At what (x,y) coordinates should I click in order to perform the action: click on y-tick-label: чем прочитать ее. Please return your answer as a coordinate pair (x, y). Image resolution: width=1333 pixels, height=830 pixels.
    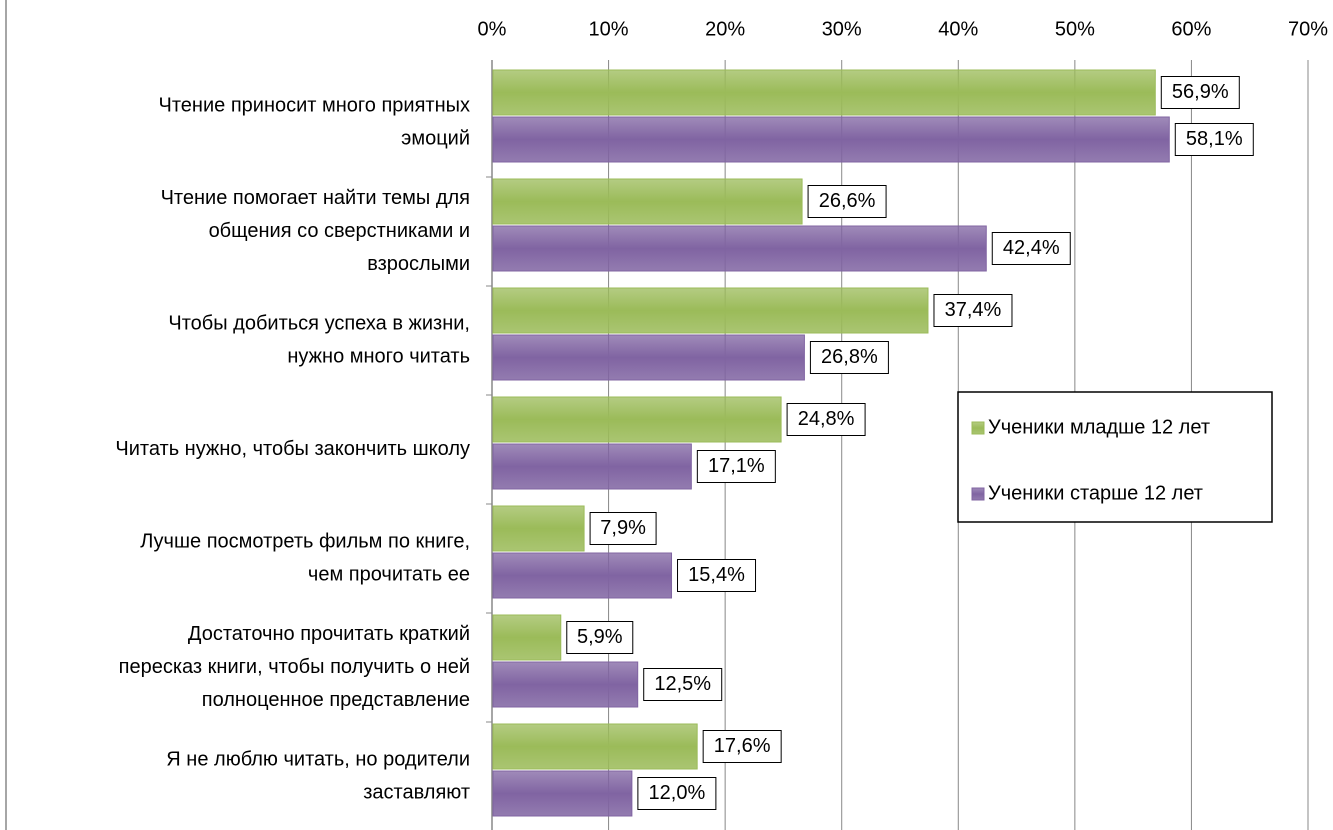
    Looking at the image, I should click on (389, 574).